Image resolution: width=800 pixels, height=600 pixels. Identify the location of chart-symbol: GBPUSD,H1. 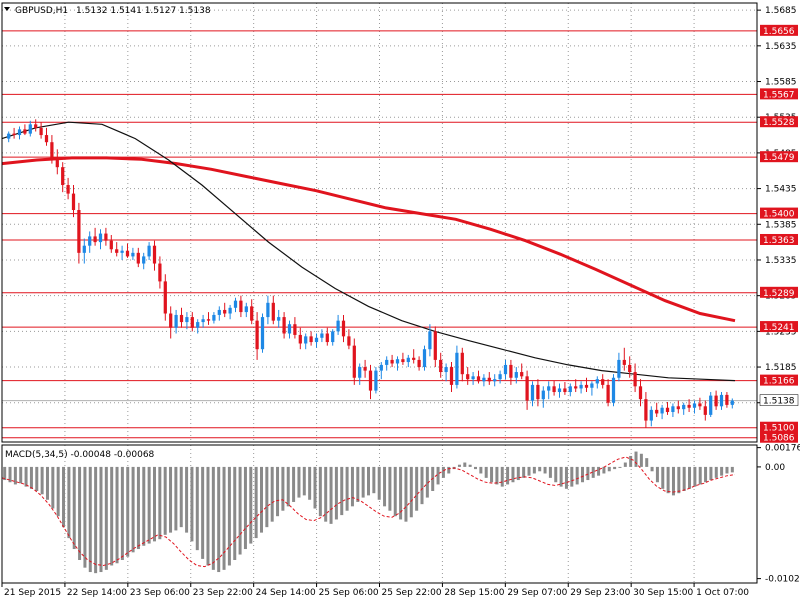
(41, 11).